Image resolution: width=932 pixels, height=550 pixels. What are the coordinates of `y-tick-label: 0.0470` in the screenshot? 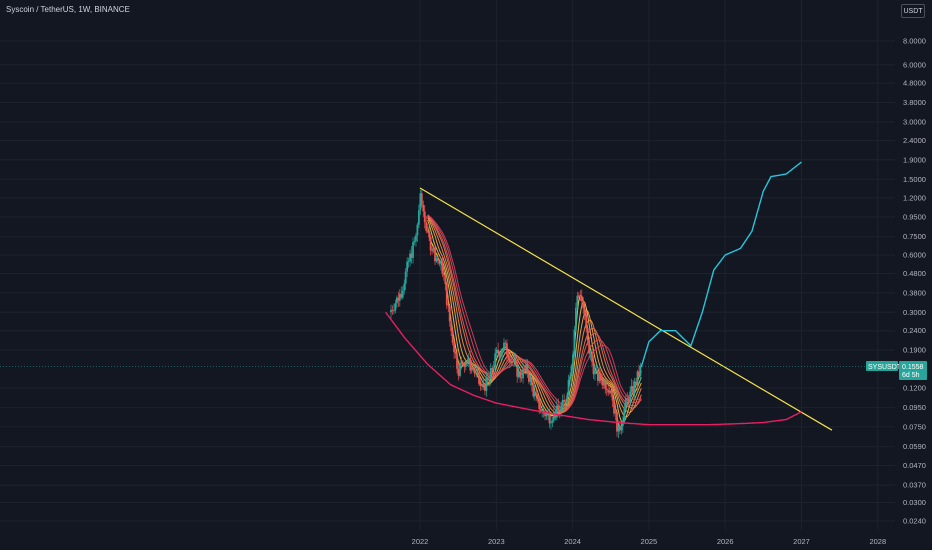 It's located at (914, 465).